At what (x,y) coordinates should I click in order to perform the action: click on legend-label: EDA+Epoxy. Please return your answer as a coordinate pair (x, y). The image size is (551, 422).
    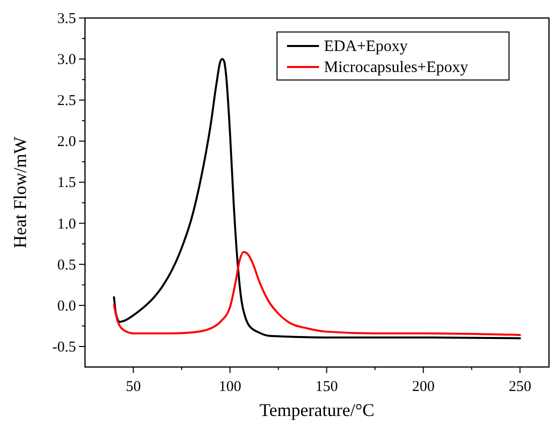
    Looking at the image, I should click on (366, 46).